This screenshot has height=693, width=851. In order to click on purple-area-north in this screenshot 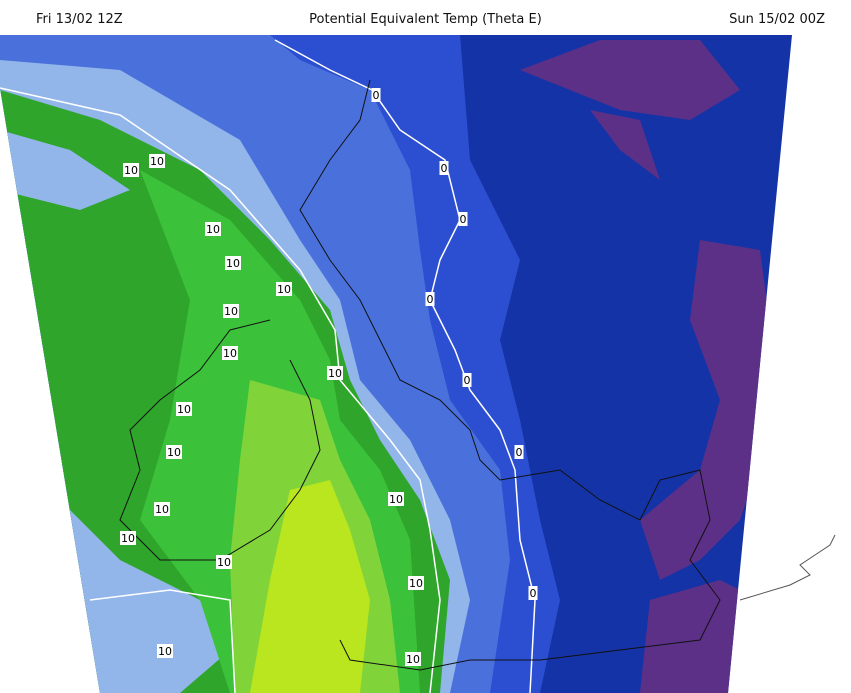, I will do `click(630, 80)`.